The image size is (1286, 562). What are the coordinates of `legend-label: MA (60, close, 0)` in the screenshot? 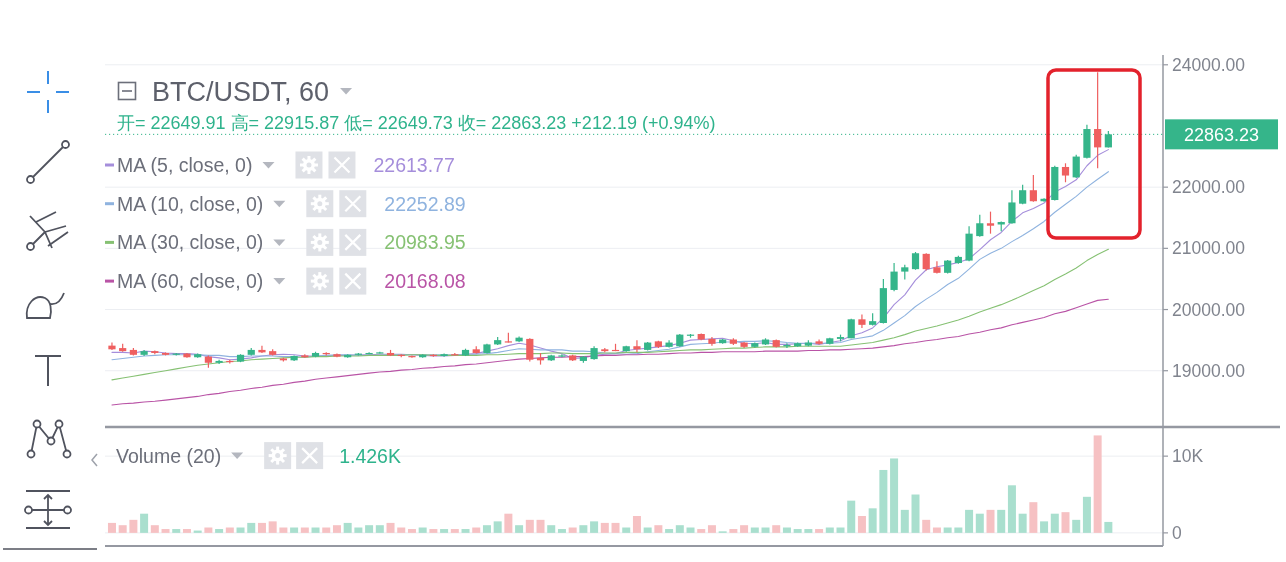 It's located at (190, 281).